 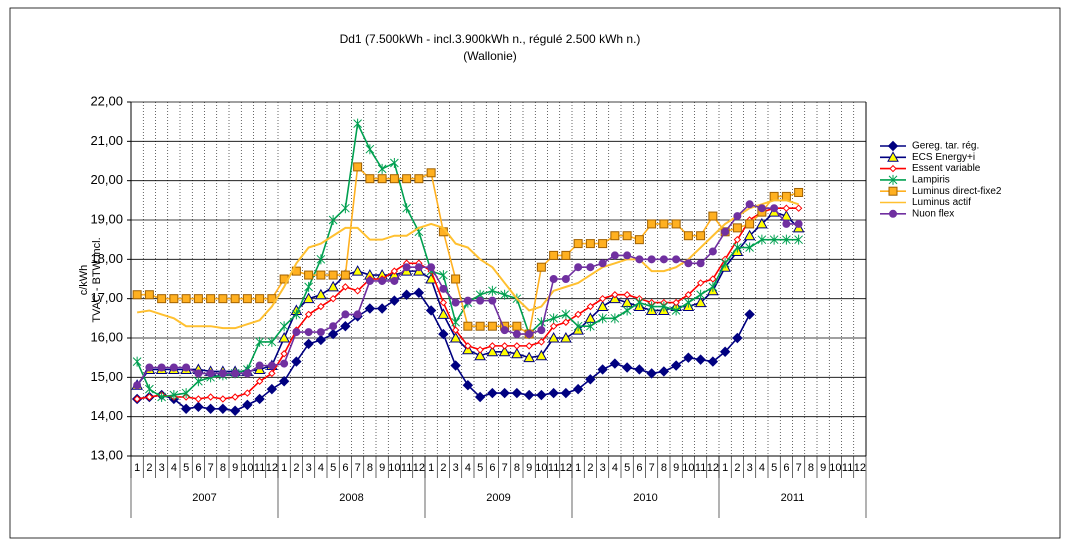 I want to click on chart-subtitle: (Wallonie), so click(x=490, y=56).